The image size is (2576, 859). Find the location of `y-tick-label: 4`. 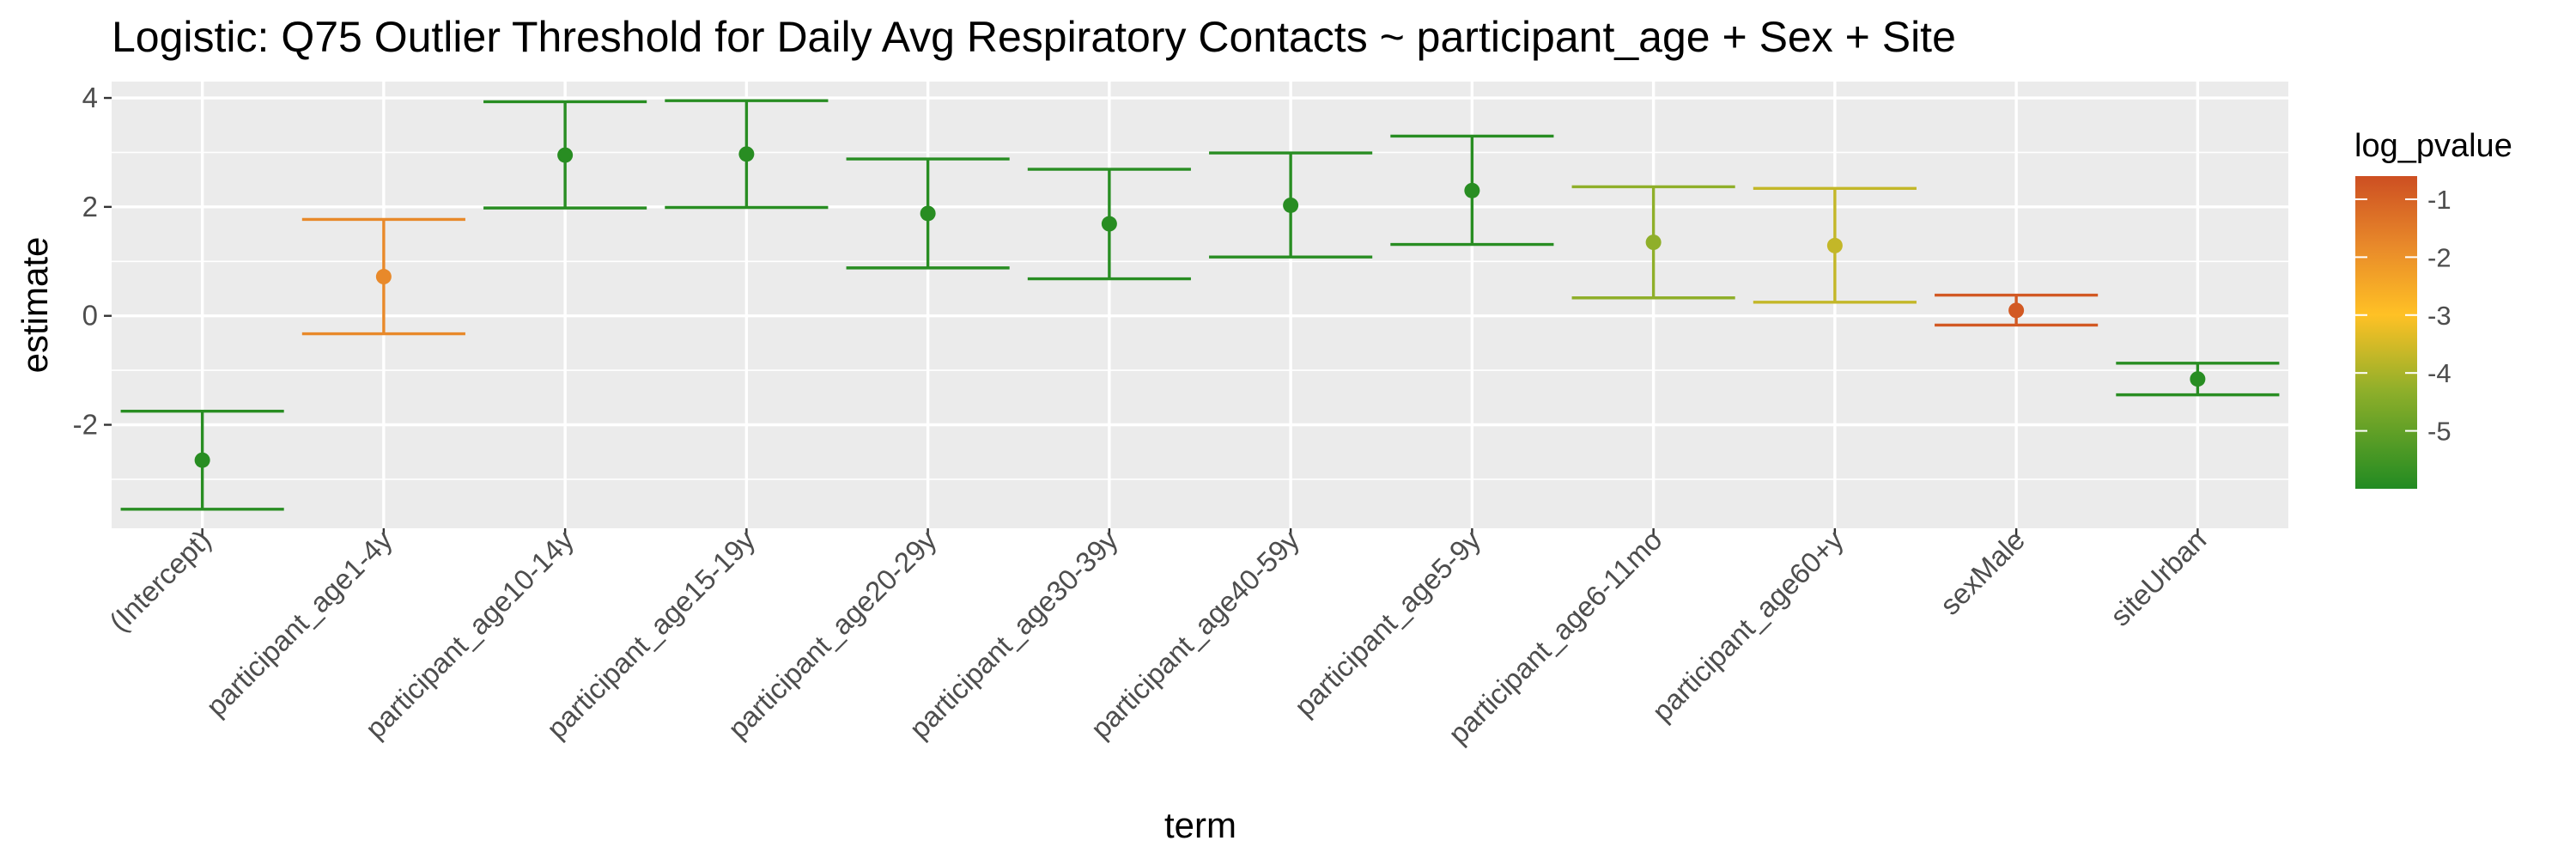

y-tick-label: 4 is located at coordinates (90, 98).